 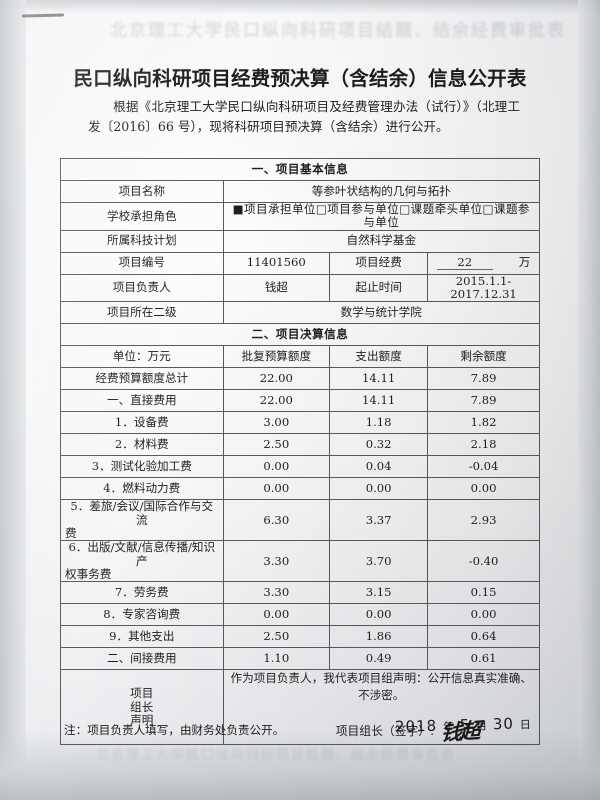 I want to click on date-month-unit: 月, so click(x=482, y=726).